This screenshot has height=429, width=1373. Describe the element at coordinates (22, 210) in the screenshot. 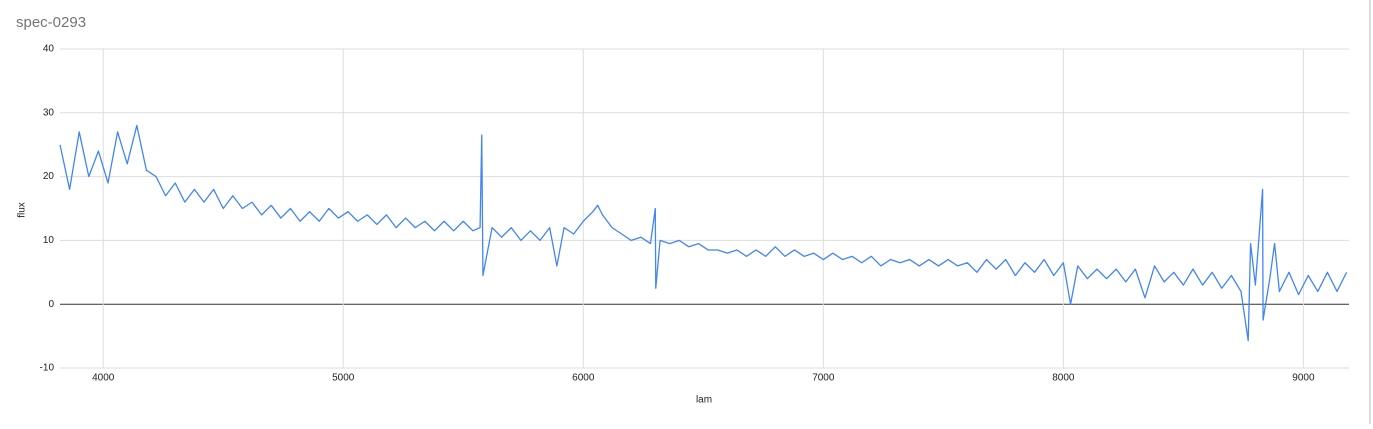

I see `y-axis-title: flux` at that location.